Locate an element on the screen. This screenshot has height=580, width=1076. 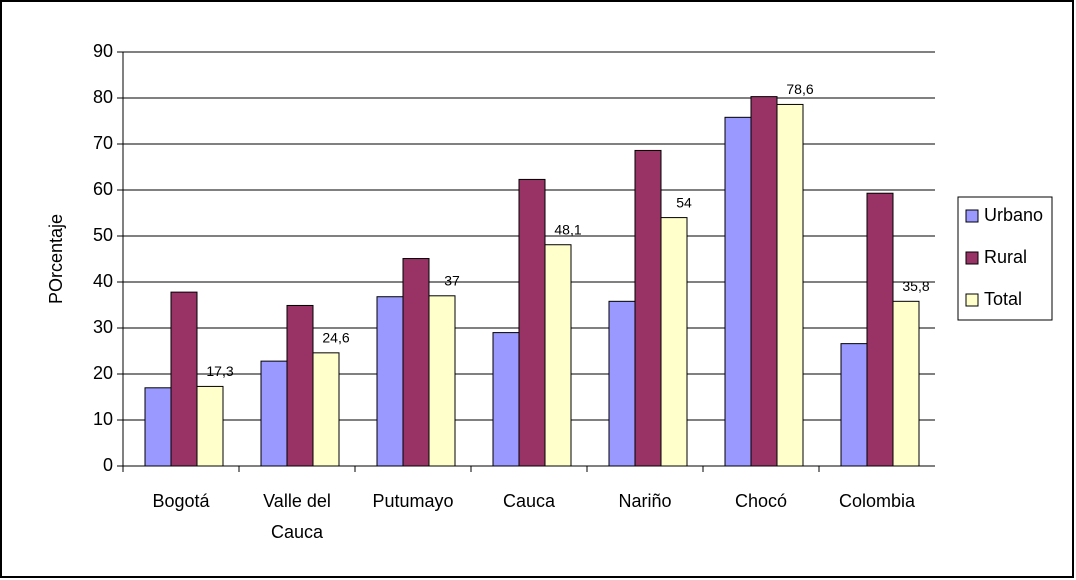
y-tick-label: 70 is located at coordinates (103, 143).